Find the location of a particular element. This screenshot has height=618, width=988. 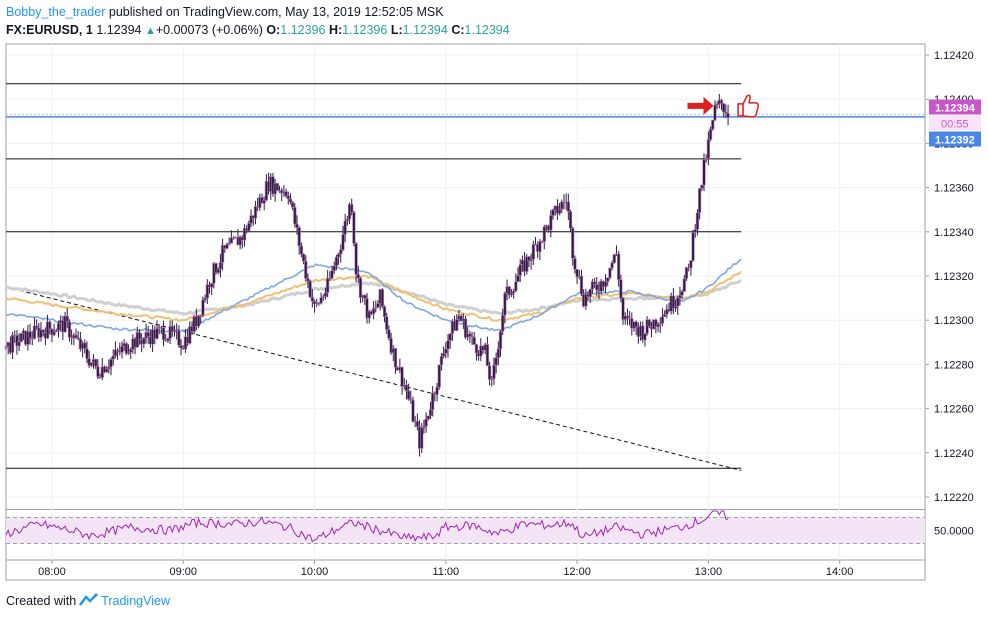

last-price-tag: 1.12394 is located at coordinates (955, 107).